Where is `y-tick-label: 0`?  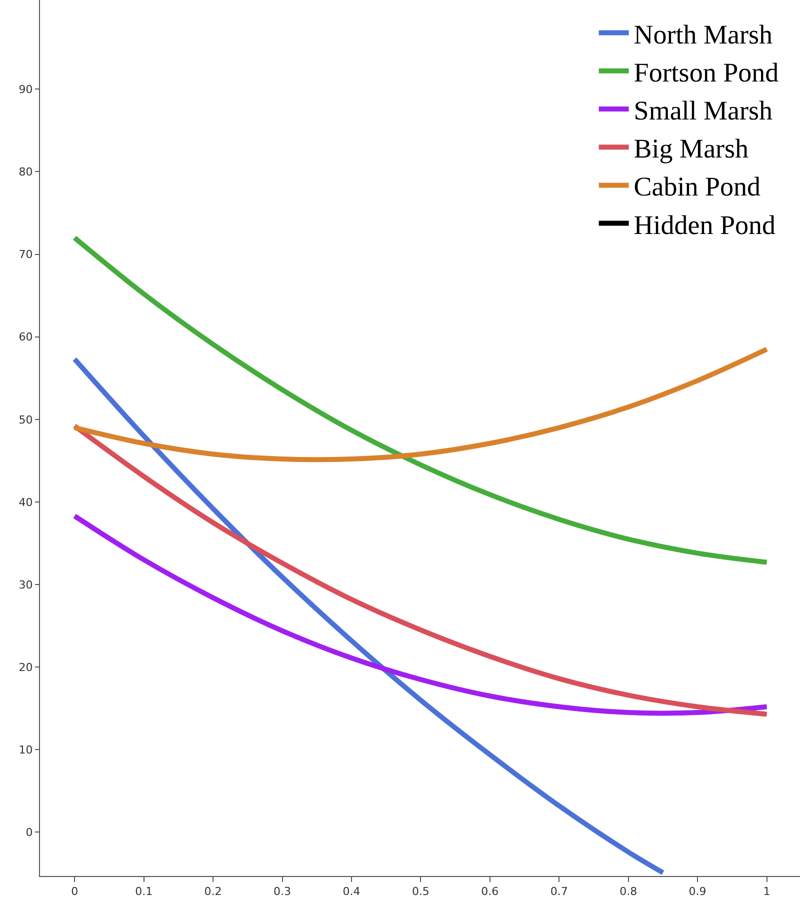
y-tick-label: 0 is located at coordinates (29, 833).